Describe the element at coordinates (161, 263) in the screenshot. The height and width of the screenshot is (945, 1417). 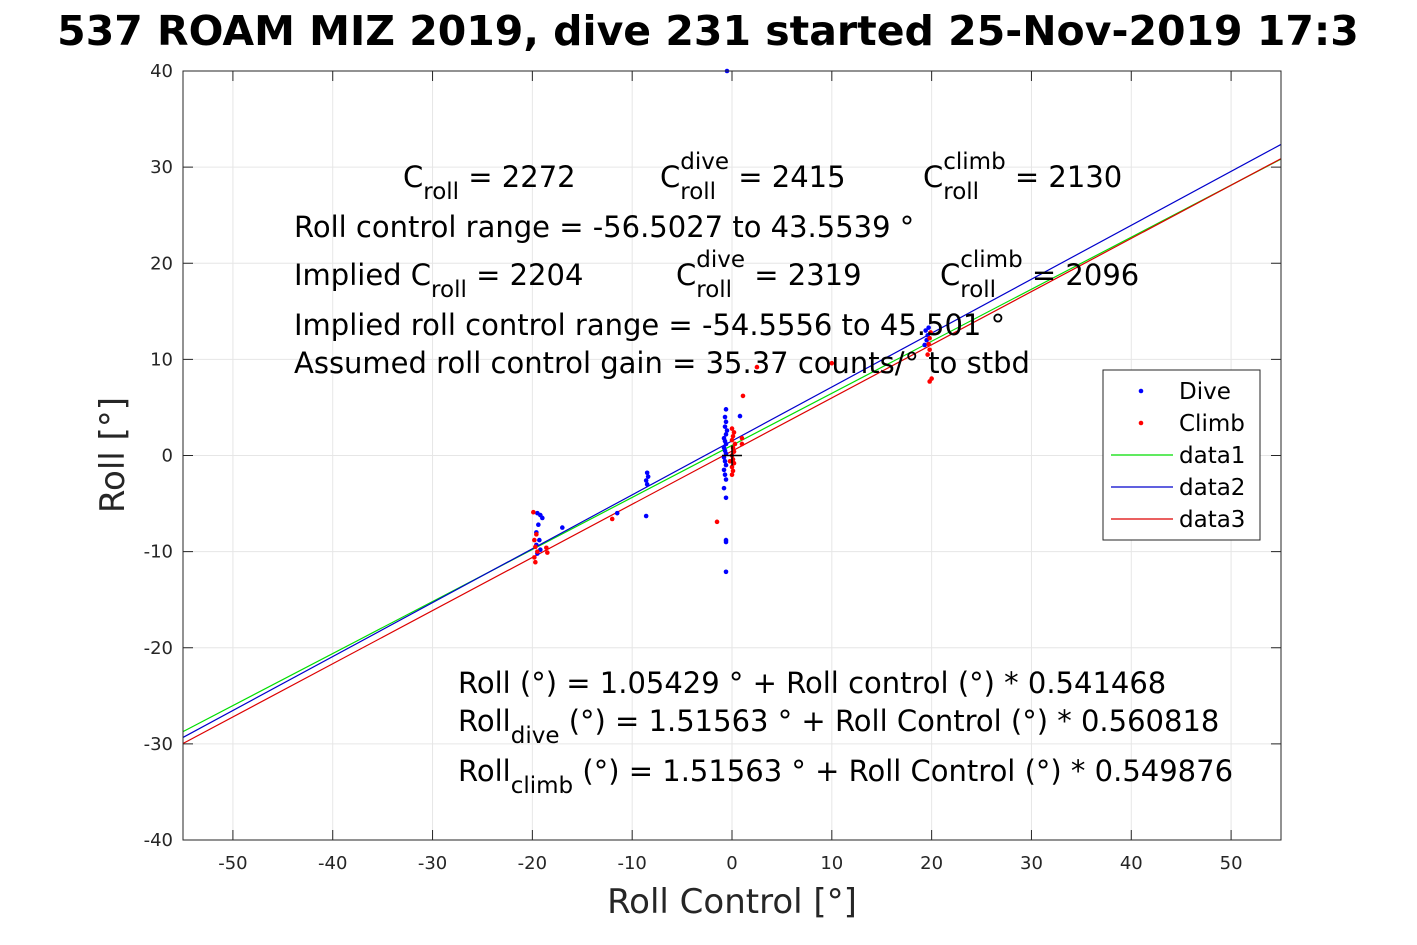
I see `y-tick-label: 20` at that location.